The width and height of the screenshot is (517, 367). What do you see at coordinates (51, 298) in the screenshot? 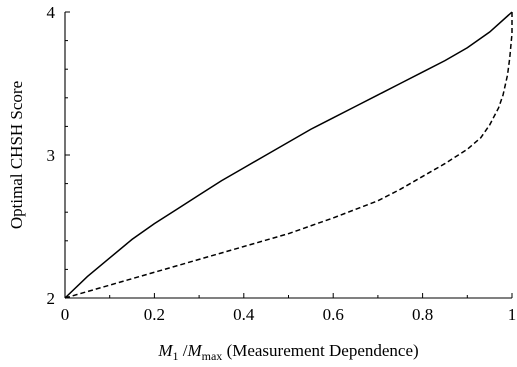
I see `y-tick-label: 2` at bounding box center [51, 298].